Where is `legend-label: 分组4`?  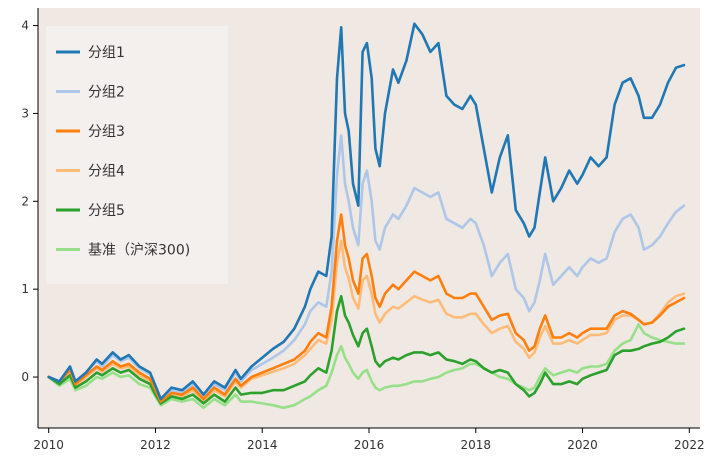
legend-label: 分组4 is located at coordinates (106, 172).